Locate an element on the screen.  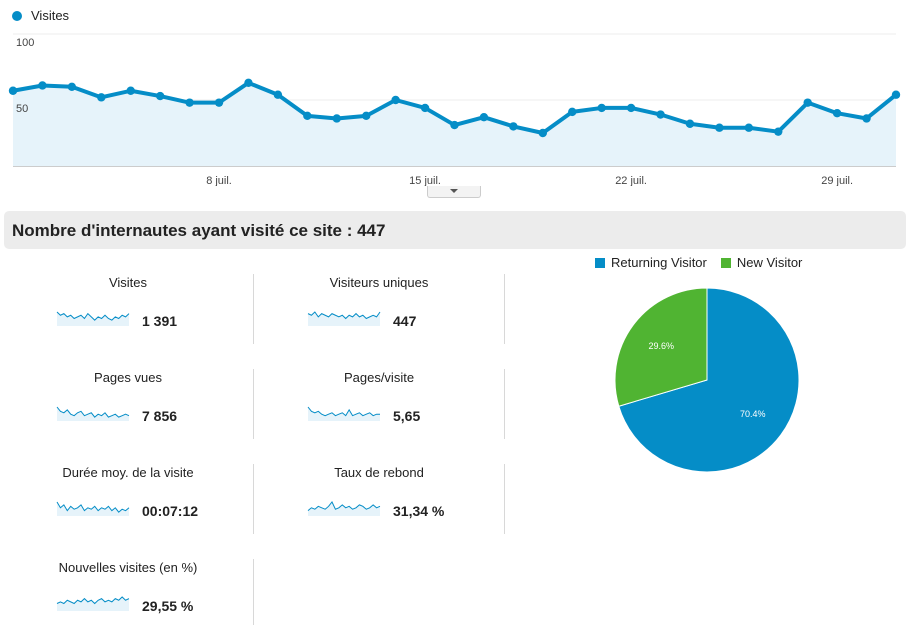
x-tick-label: 15 juil. is located at coordinates (425, 180).